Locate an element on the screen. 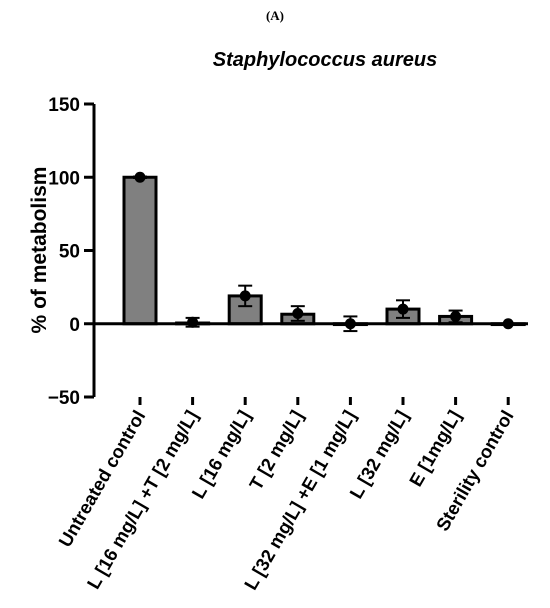  chart-title: Staphylococcus aureus is located at coordinates (325, 60).